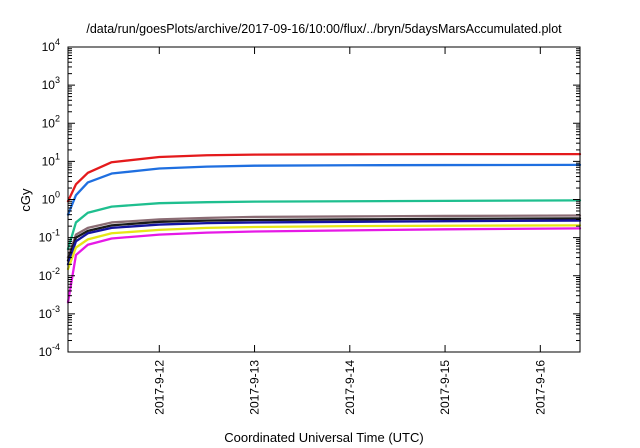 The width and height of the screenshot is (640, 448). What do you see at coordinates (445, 387) in the screenshot?
I see `x-tick-label: 2017-9-15` at bounding box center [445, 387].